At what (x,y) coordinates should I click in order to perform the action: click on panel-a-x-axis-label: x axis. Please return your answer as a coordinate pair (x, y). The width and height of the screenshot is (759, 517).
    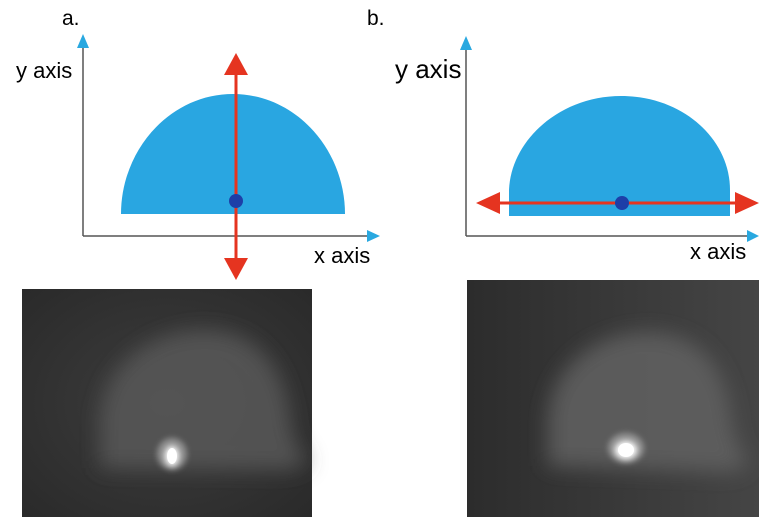
    Looking at the image, I should click on (342, 255).